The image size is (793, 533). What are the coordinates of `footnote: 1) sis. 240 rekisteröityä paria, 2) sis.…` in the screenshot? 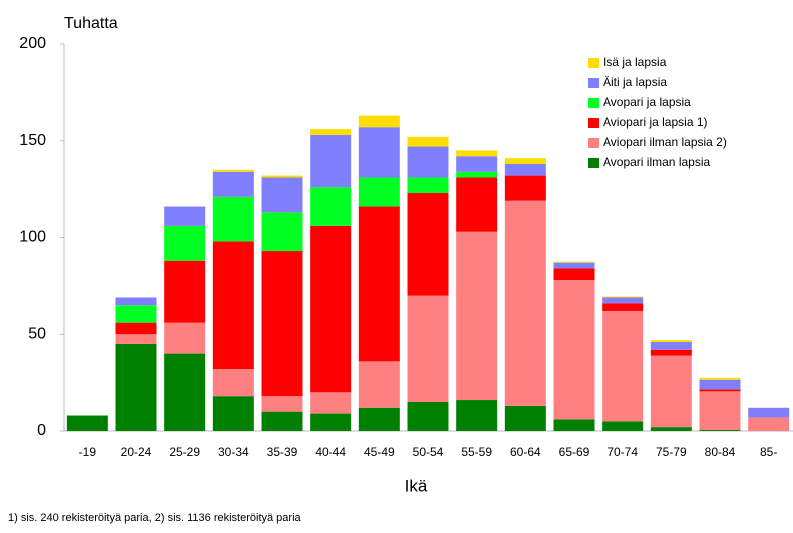 It's located at (155, 518).